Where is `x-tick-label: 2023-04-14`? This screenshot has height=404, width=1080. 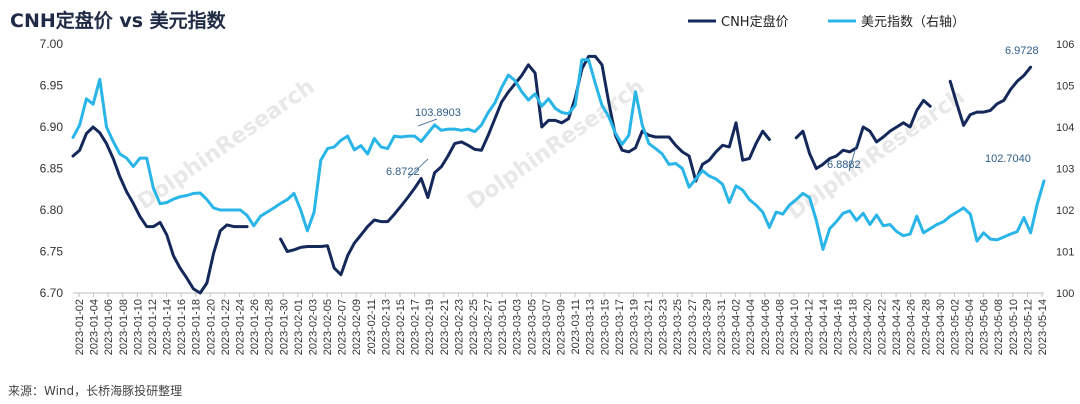
x-tick-label: 2023-04-14 is located at coordinates (824, 327).